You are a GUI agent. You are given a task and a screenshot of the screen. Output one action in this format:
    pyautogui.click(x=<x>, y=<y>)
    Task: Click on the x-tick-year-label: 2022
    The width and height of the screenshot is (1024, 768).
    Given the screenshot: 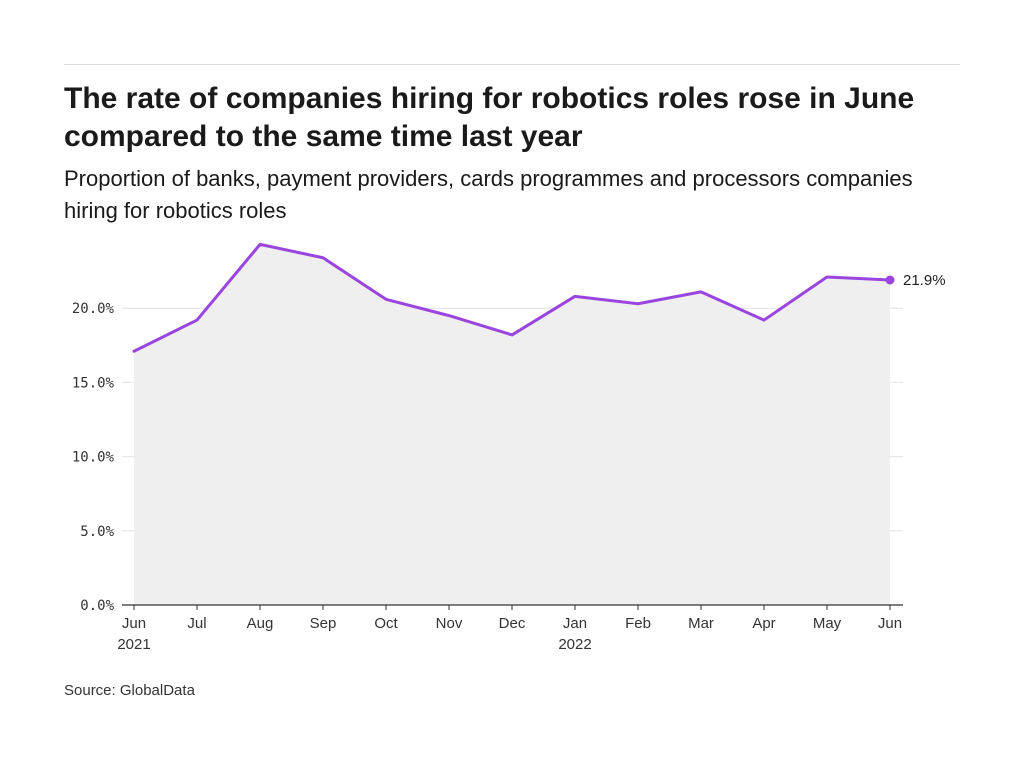 What is the action you would take?
    pyautogui.click(x=574, y=644)
    